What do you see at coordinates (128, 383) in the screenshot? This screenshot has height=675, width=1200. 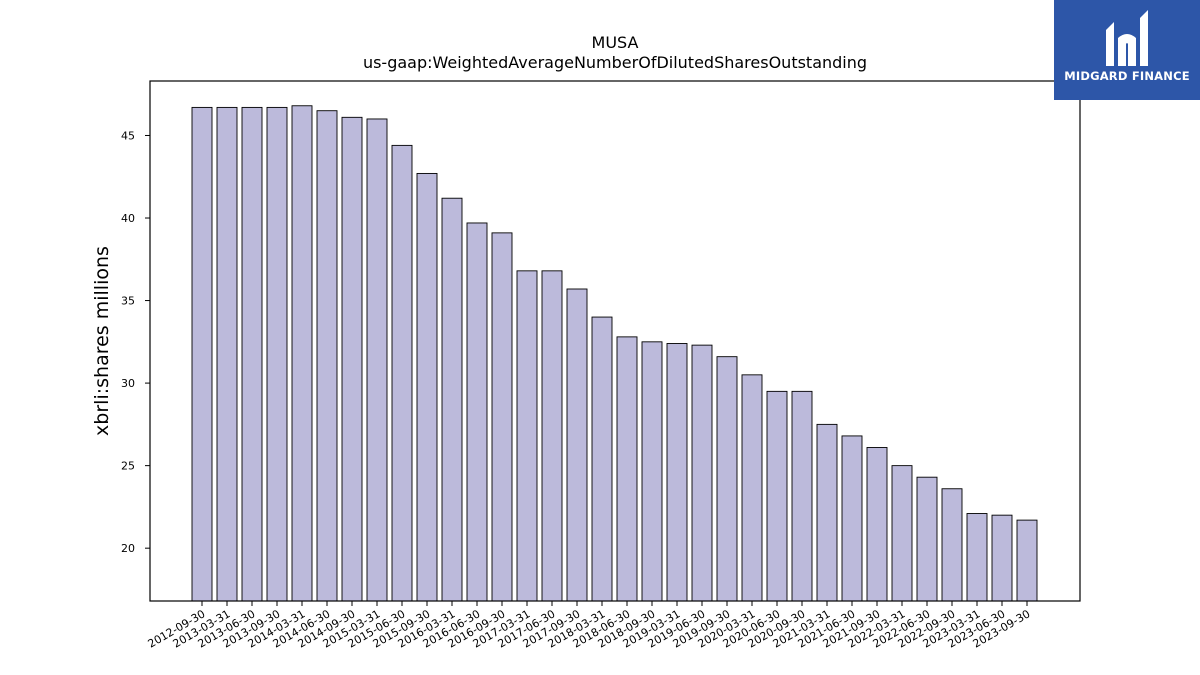 I see `y-tick-label: 30` at bounding box center [128, 383].